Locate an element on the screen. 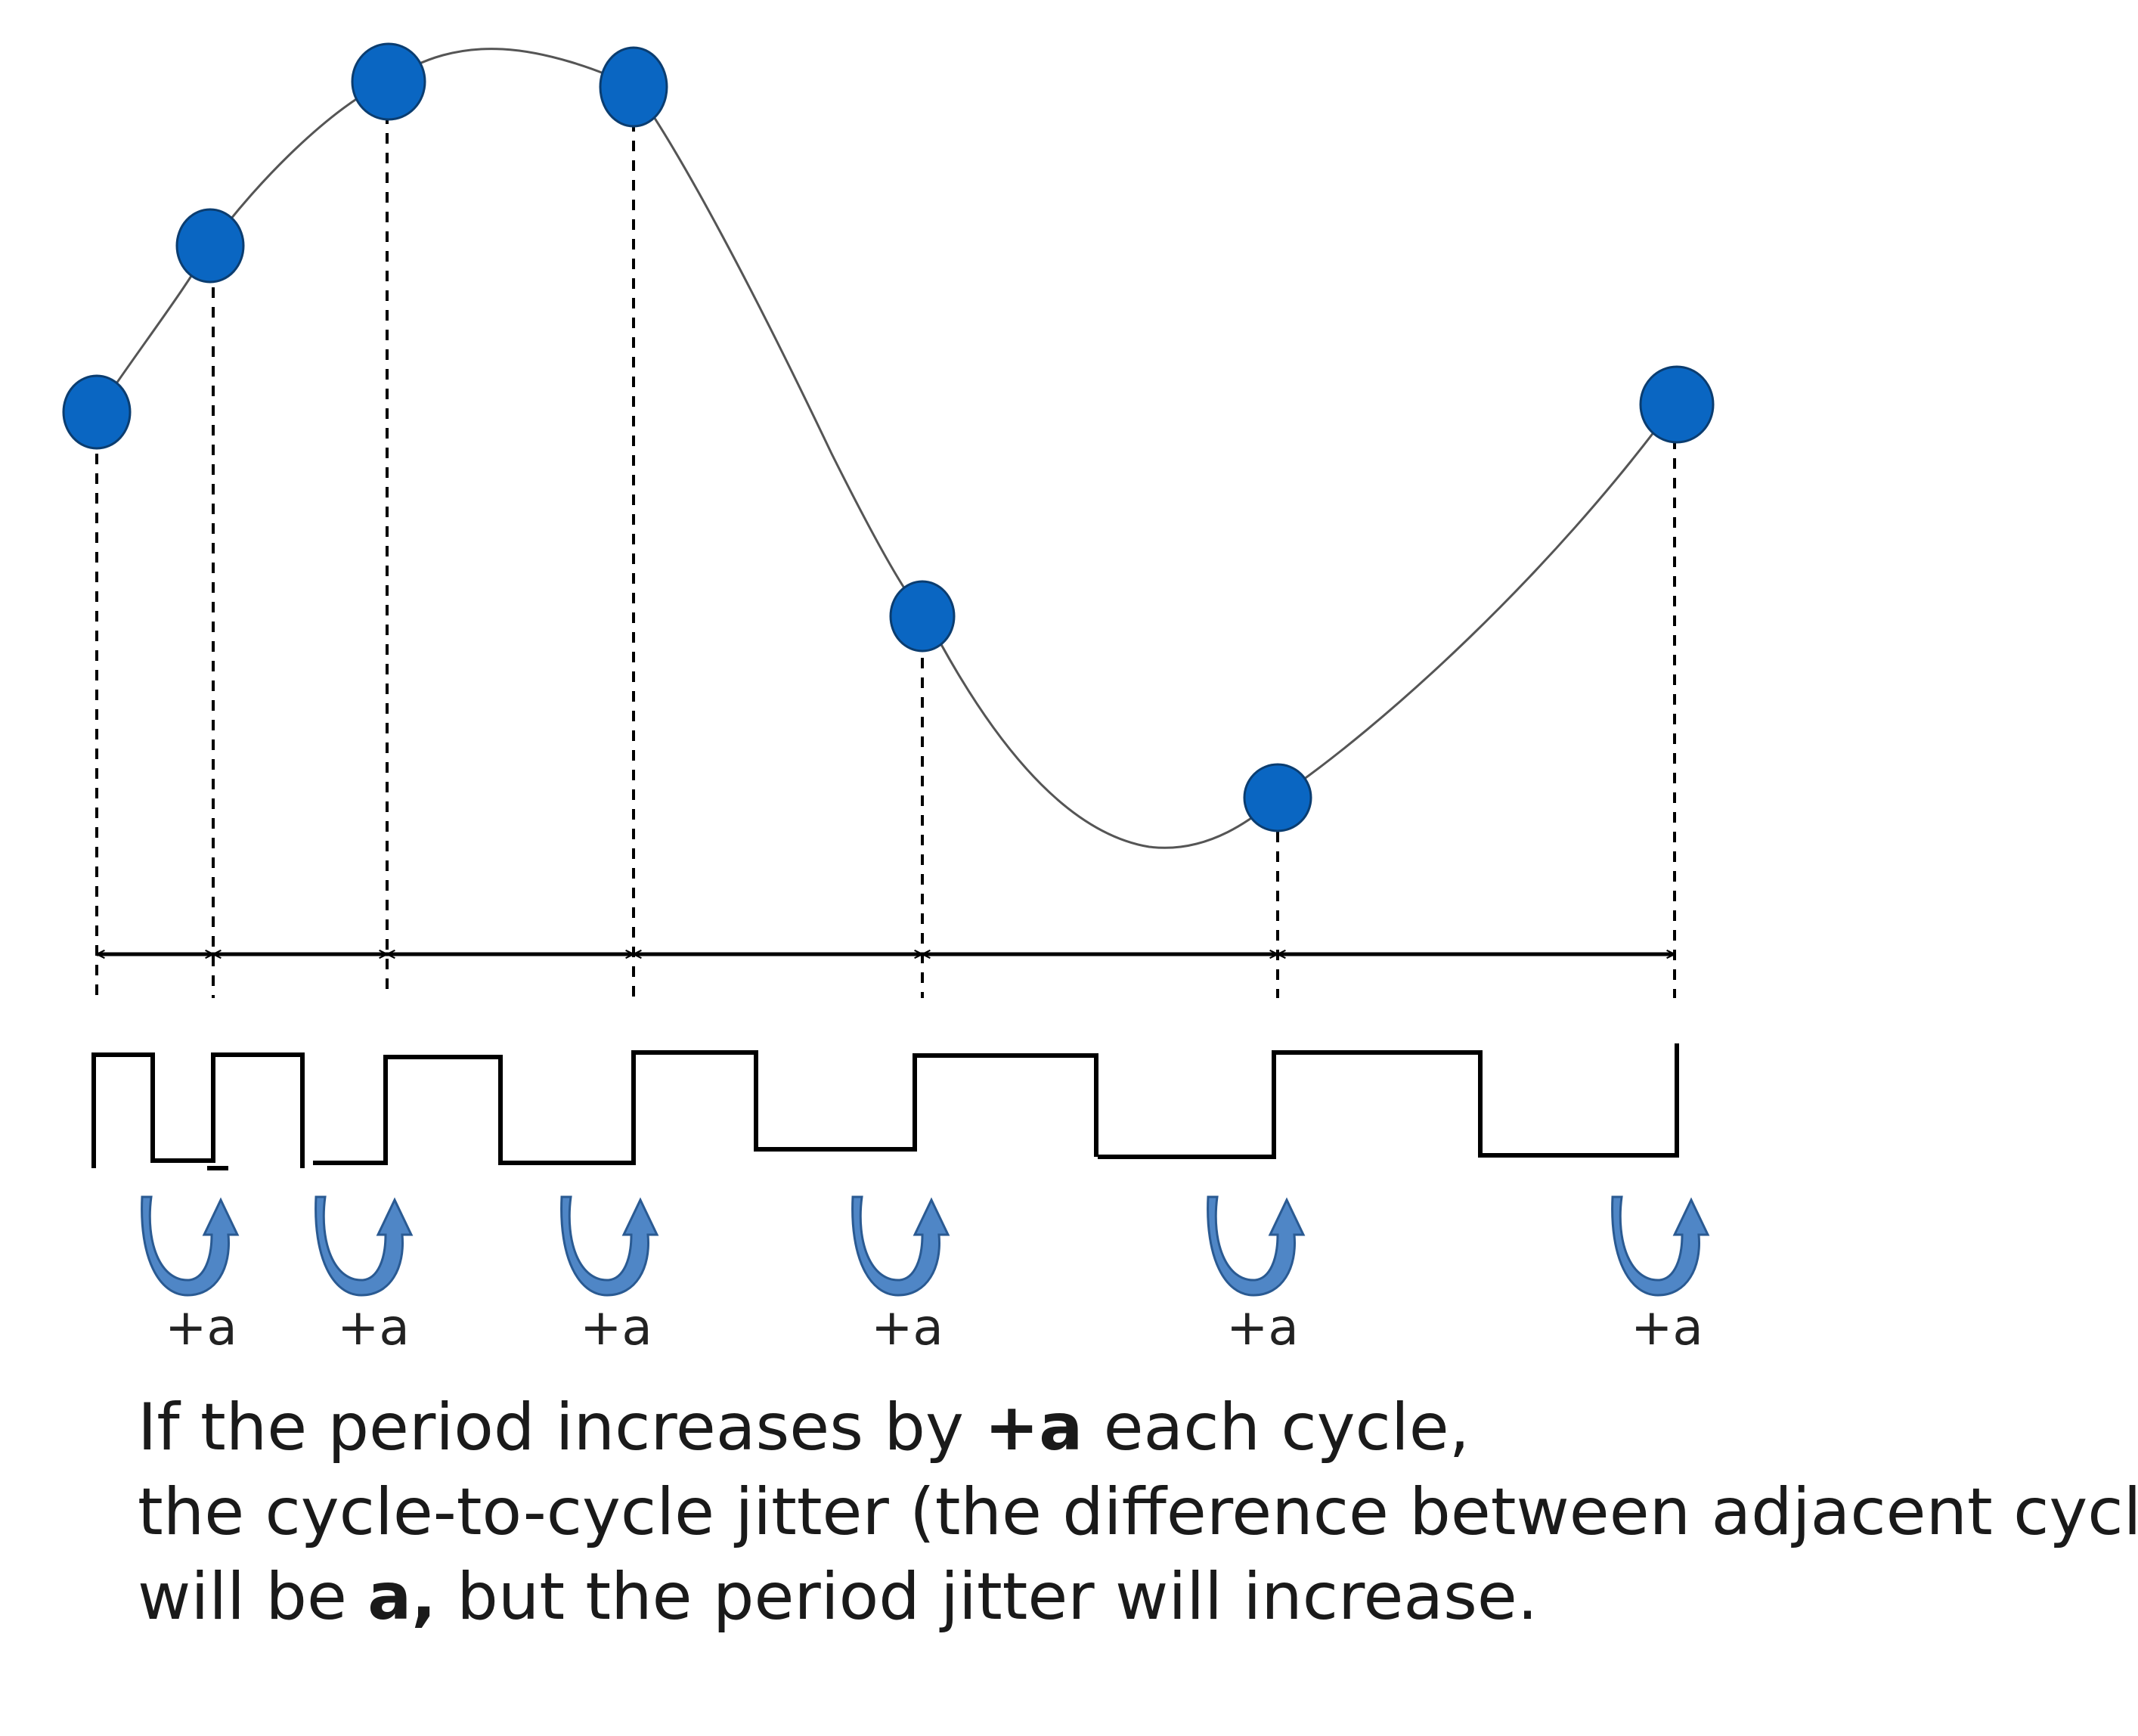  caption-line-1-pre: If the period increases by is located at coordinates (561, 1427).